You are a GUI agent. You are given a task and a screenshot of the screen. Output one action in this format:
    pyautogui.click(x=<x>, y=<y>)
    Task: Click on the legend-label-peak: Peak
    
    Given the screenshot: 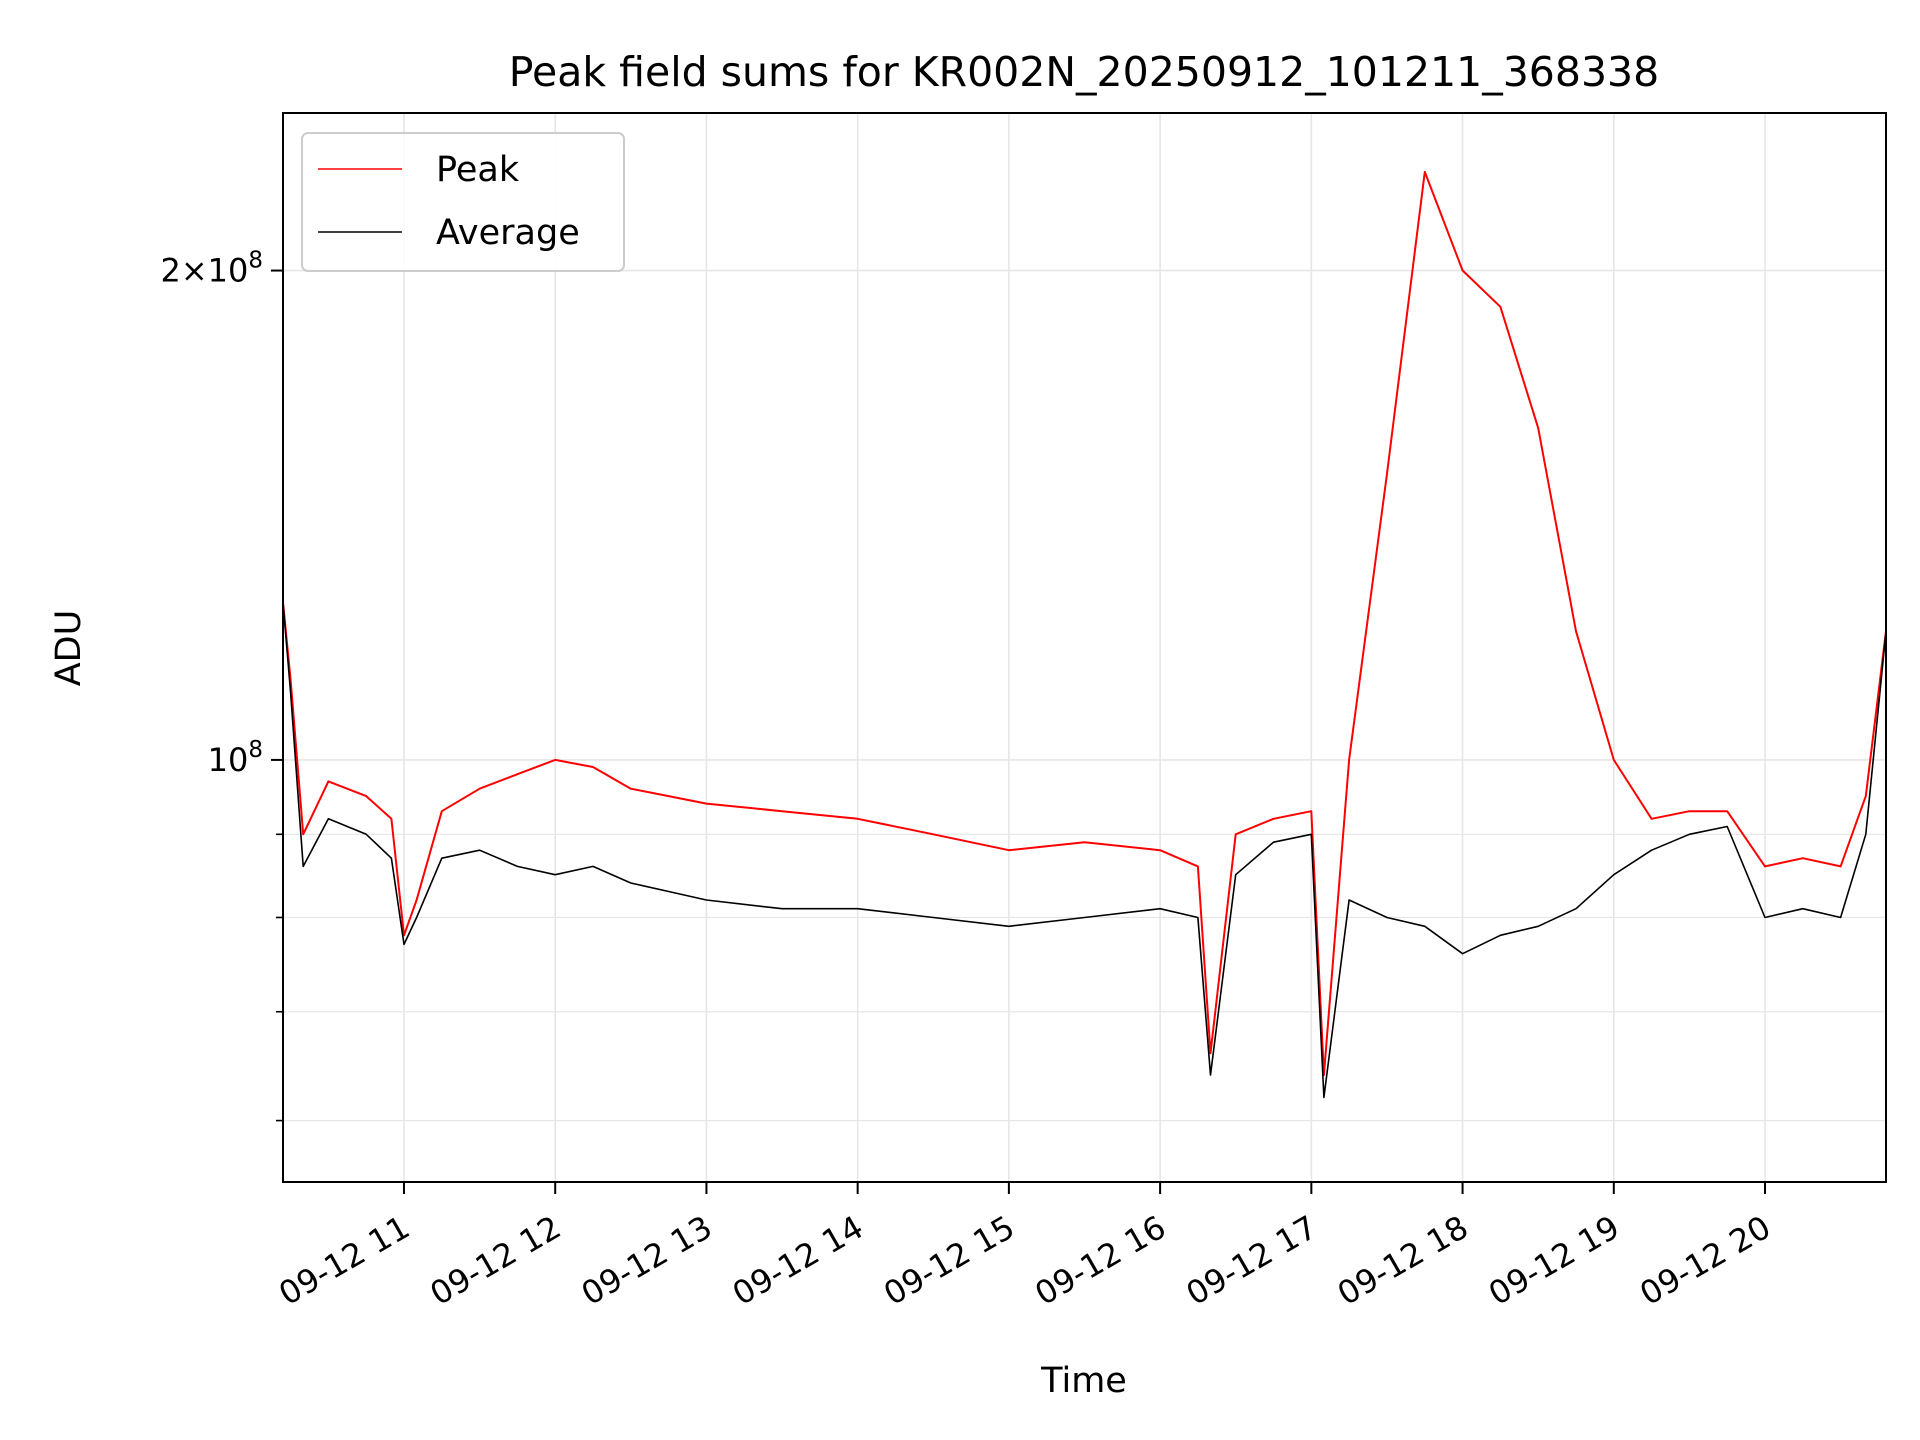 What is the action you would take?
    pyautogui.click(x=478, y=170)
    